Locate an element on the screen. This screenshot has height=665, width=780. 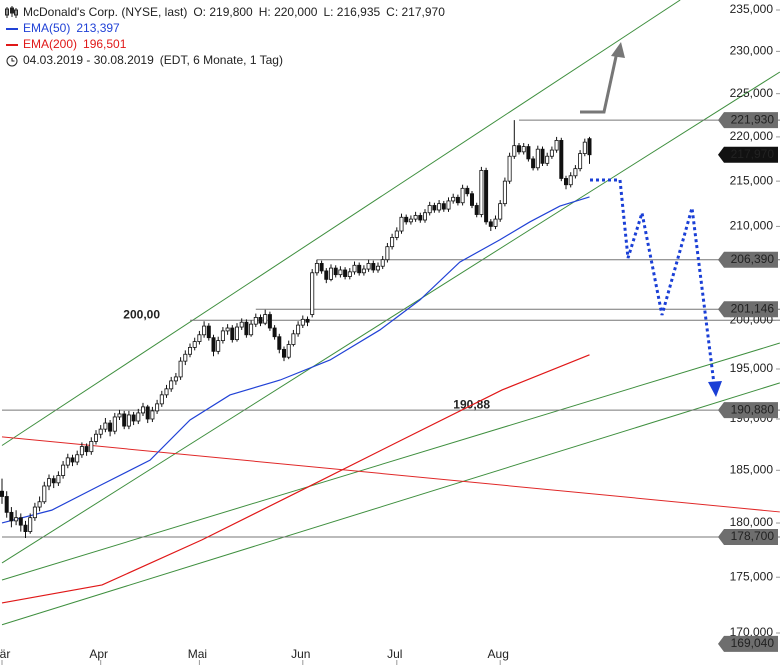
level-label: 178,700 is located at coordinates (753, 536).